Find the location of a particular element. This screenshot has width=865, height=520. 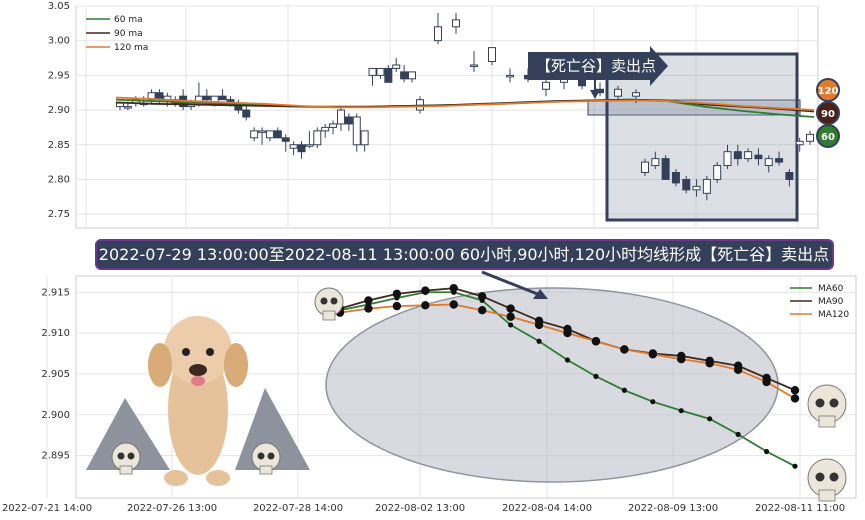

legend-b-ma90-label: MA90 is located at coordinates (831, 302).